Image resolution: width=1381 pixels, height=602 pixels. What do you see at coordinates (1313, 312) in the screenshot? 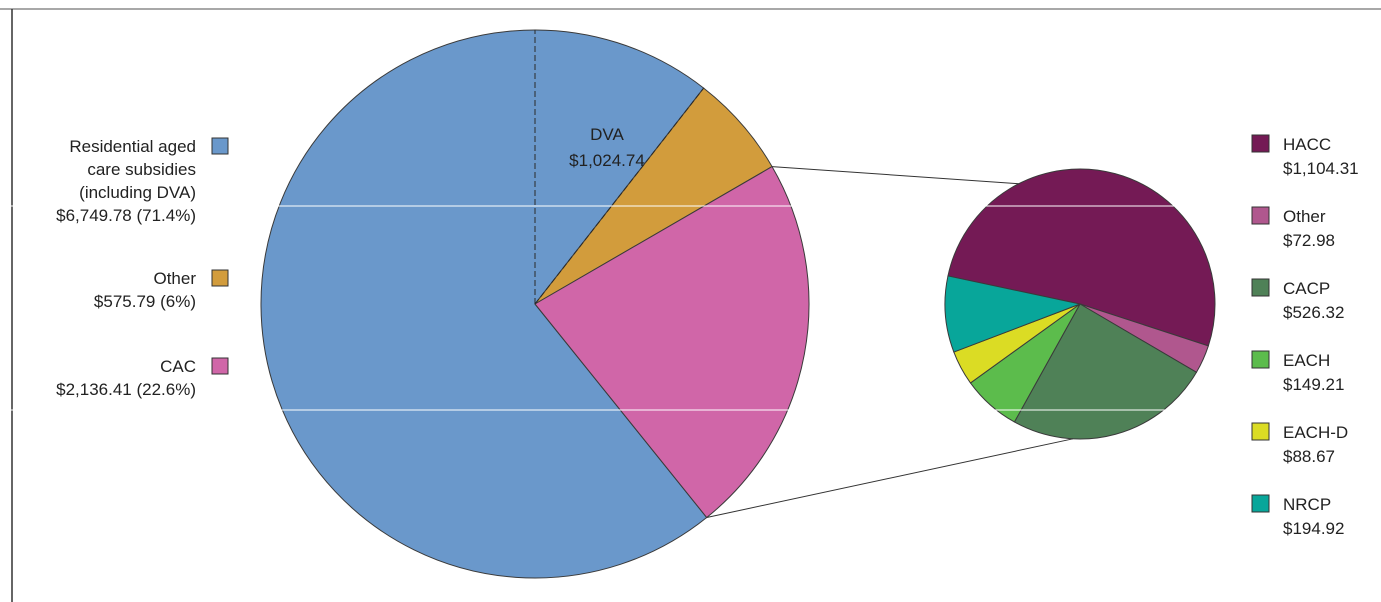
I see `legend-value: $526.32` at bounding box center [1313, 312].